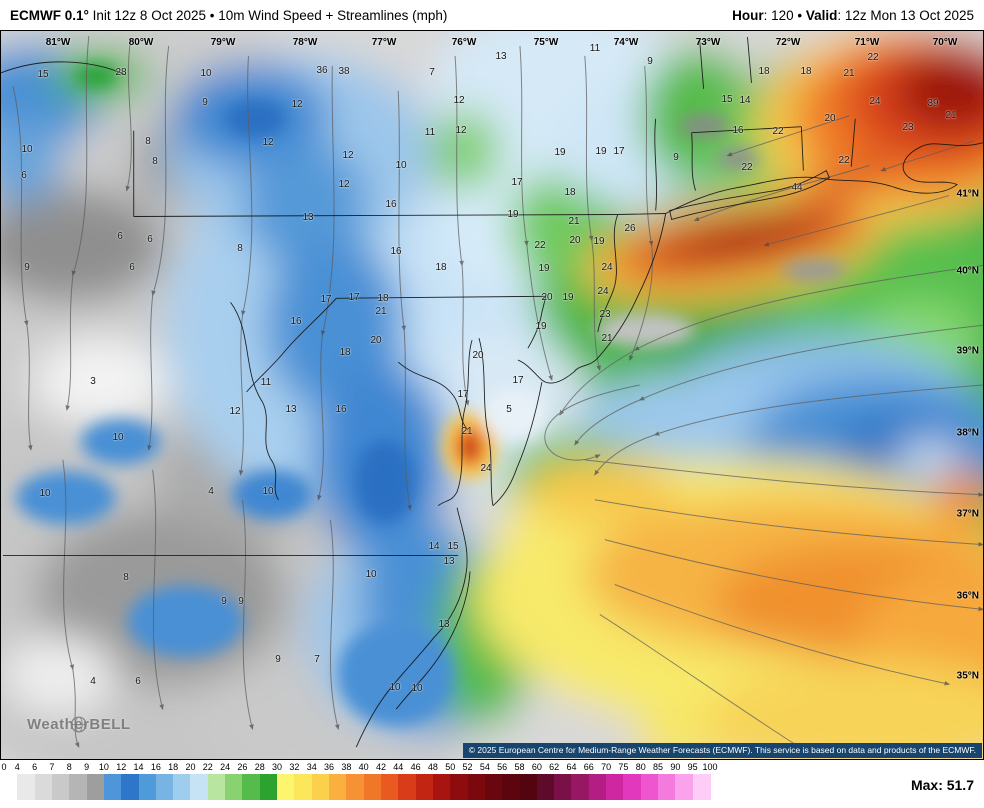  Describe the element at coordinates (655, 164) in the screenshot. I see `hudson-river` at that location.